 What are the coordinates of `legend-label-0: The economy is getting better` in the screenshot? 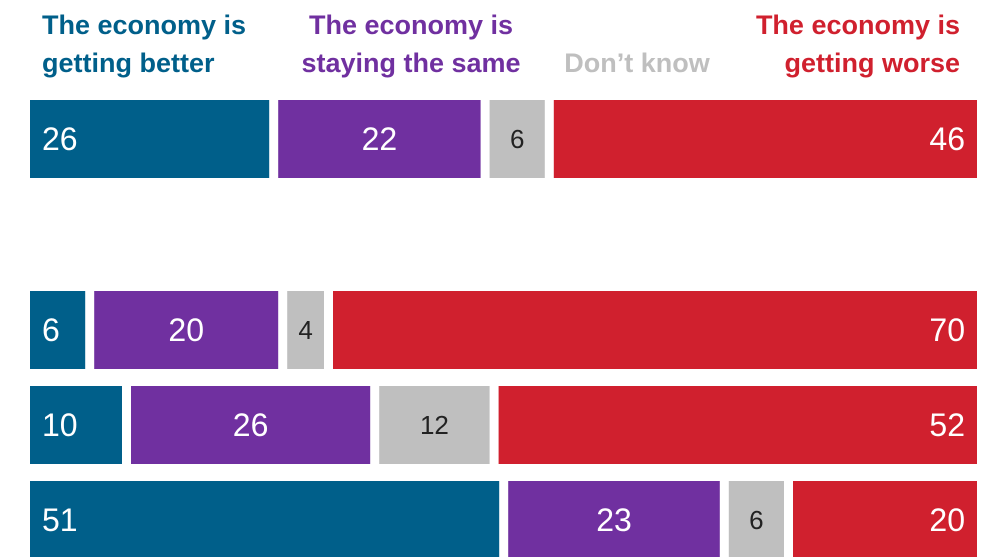 It's located at (144, 44).